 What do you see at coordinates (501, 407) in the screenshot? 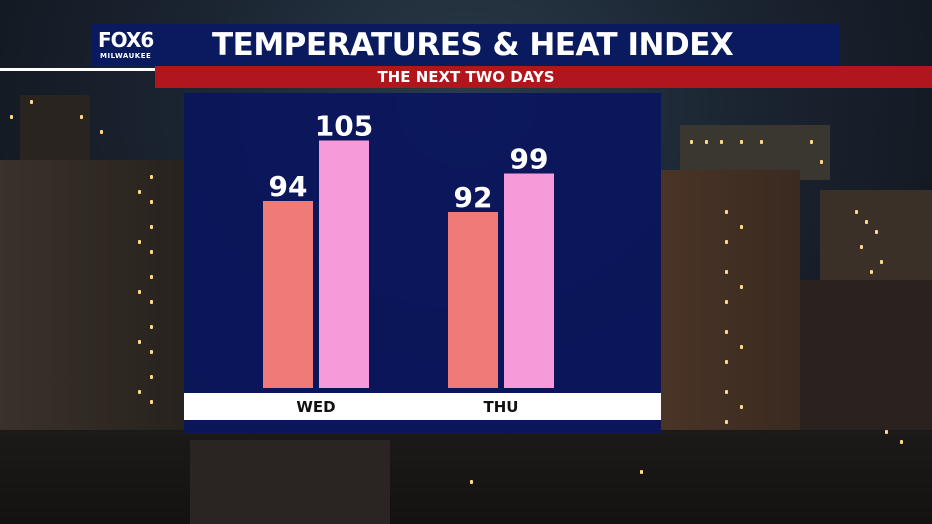
I see `category-label: THU` at bounding box center [501, 407].